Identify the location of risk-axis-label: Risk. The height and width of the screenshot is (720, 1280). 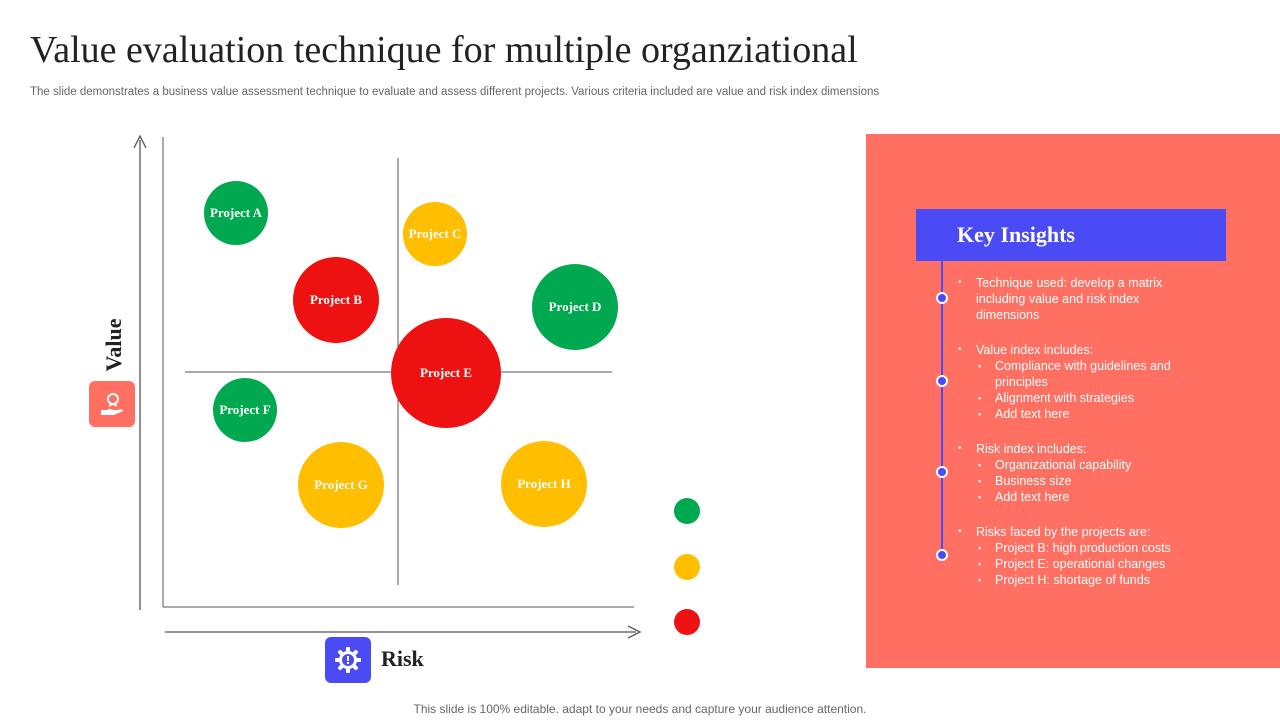
(402, 658).